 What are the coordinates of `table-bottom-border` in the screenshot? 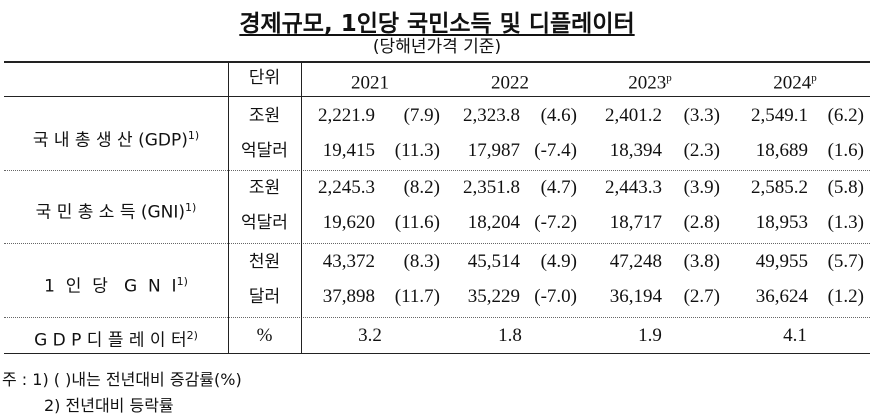 It's located at (437, 353).